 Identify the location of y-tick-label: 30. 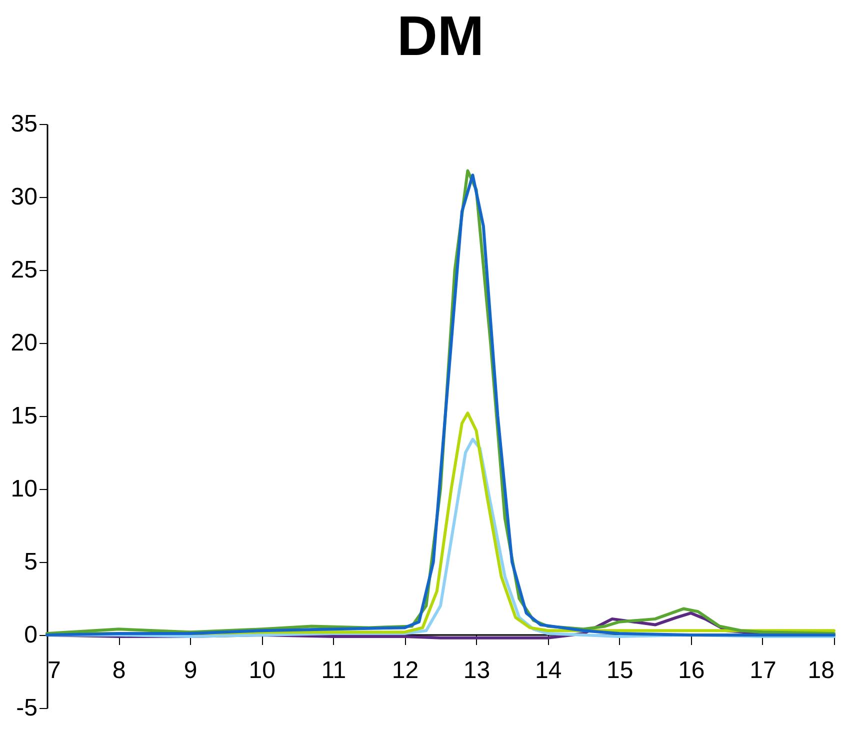
(24, 197).